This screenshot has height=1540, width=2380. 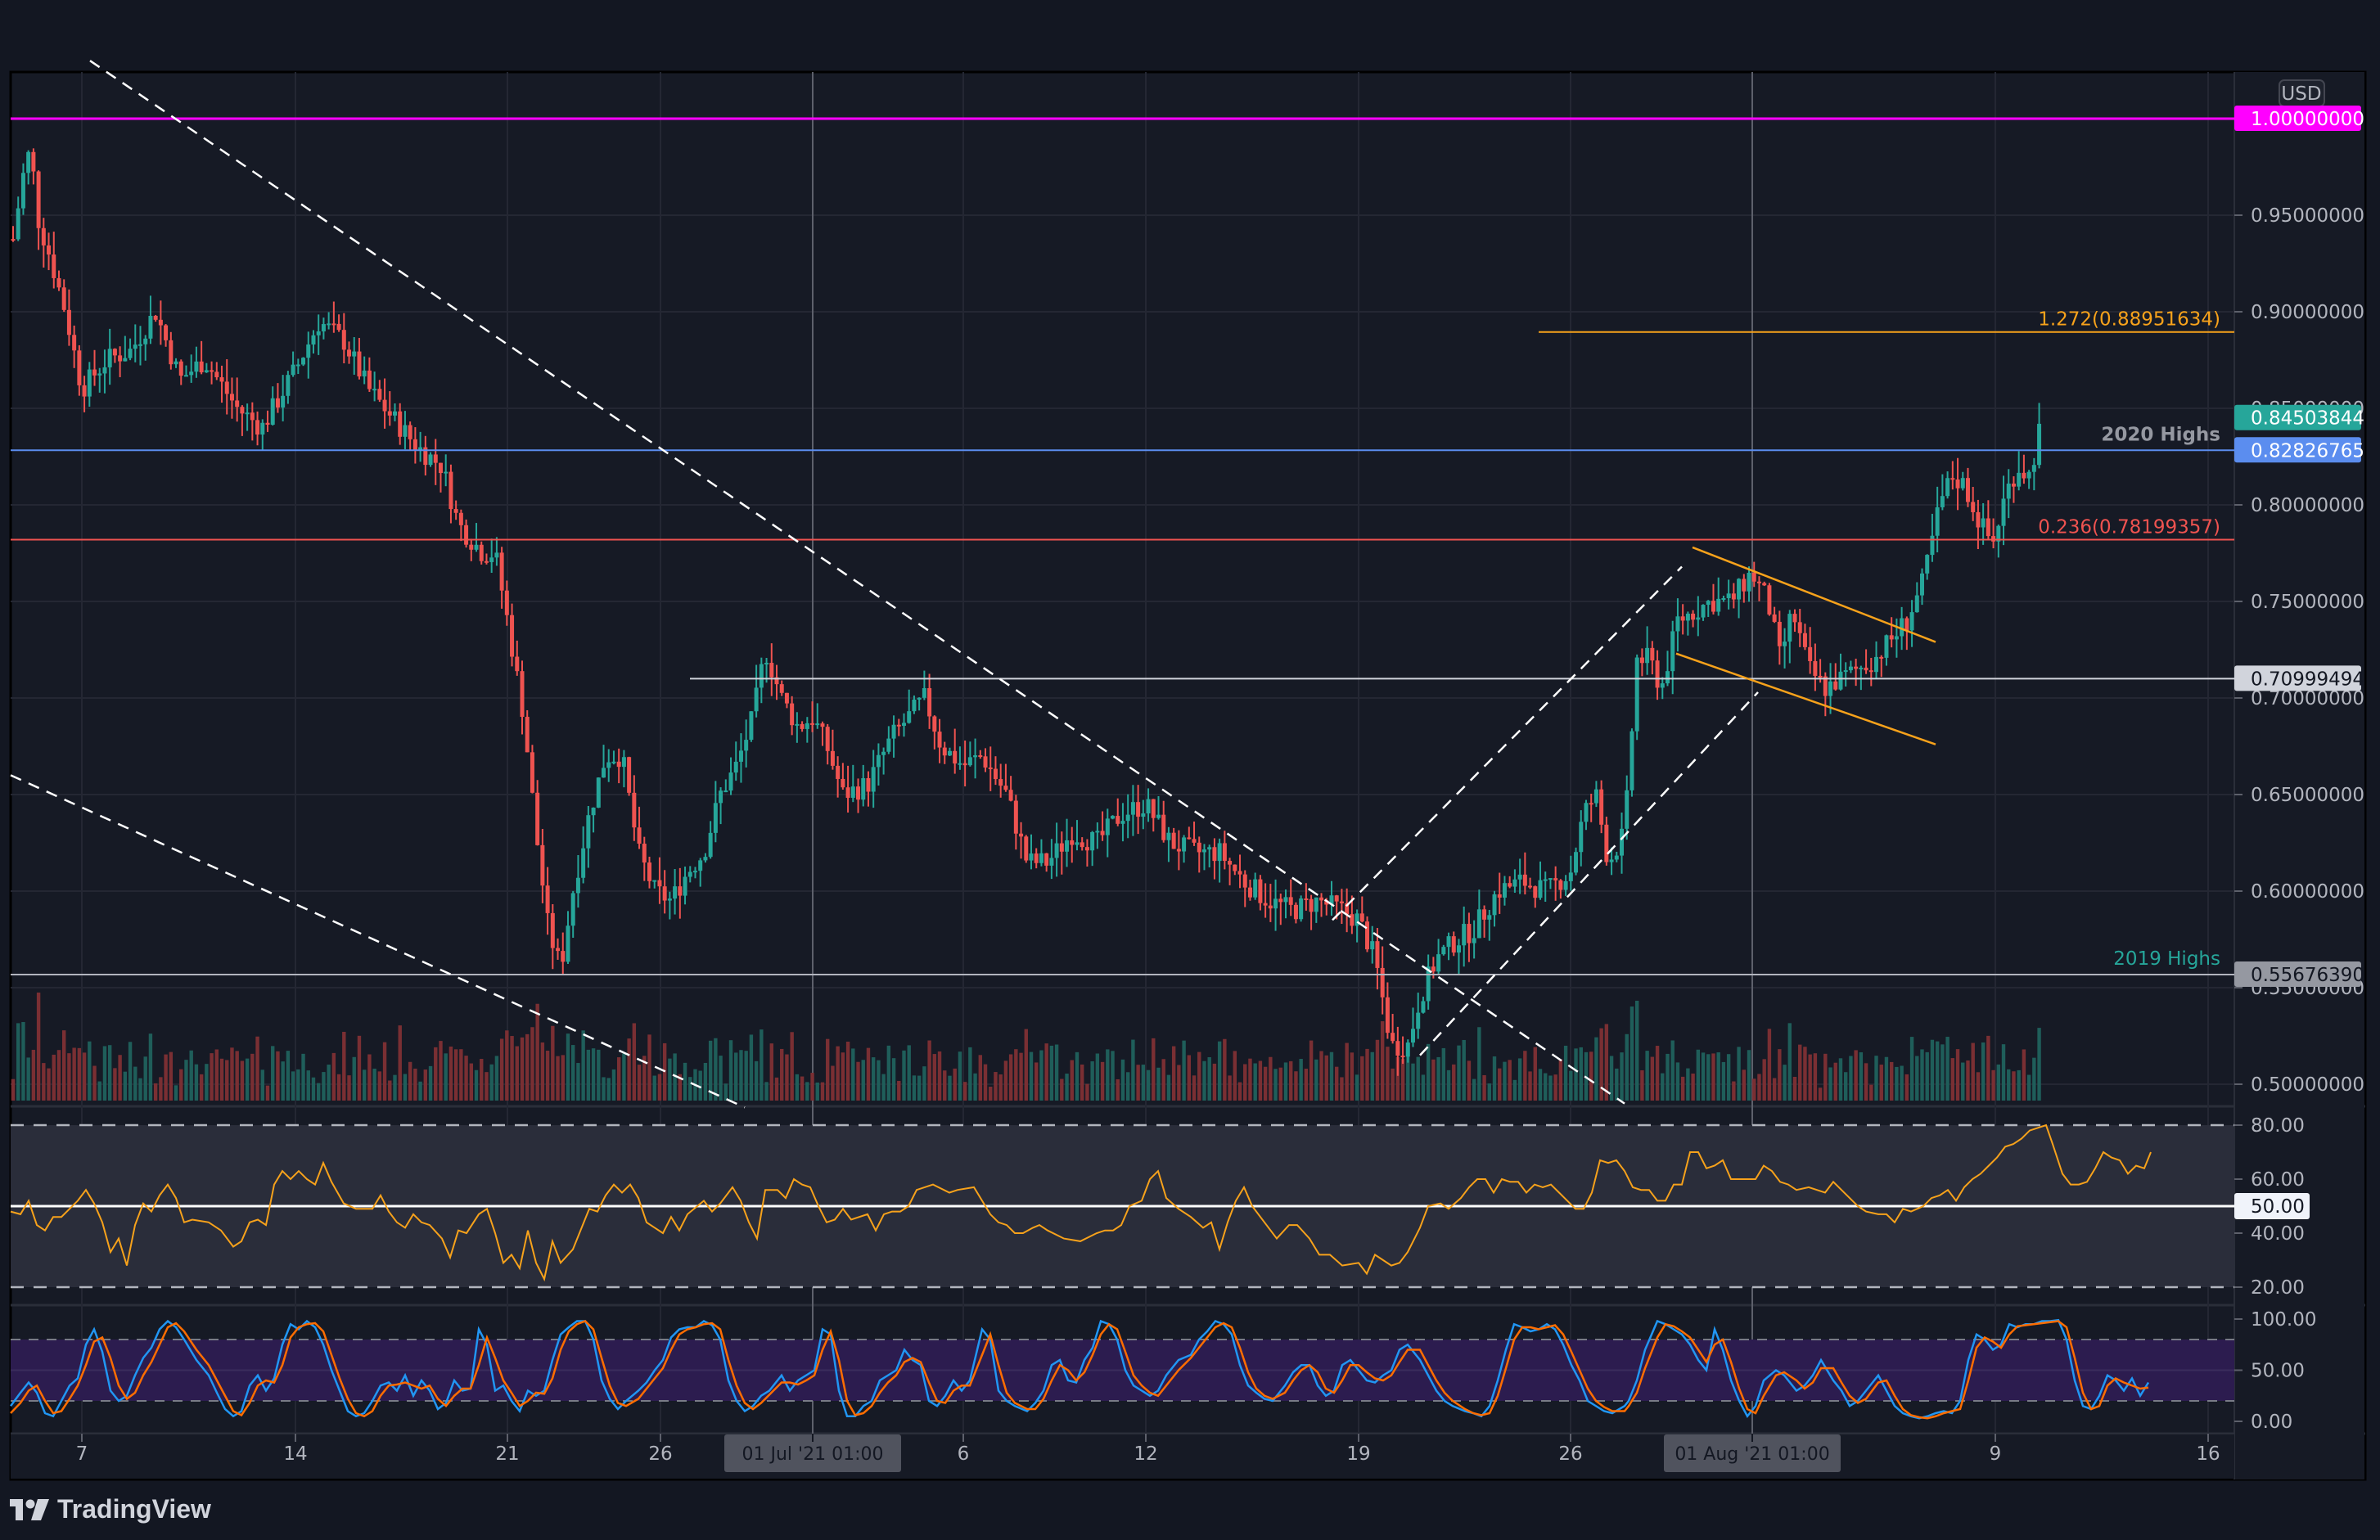 What do you see at coordinates (1752, 1454) in the screenshot?
I see `svg-text: 01 Aug '21 01:00` at bounding box center [1752, 1454].